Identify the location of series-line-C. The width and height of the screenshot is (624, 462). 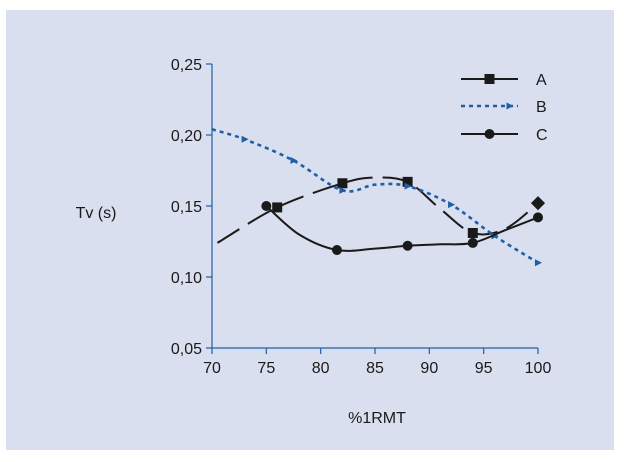
(402, 228).